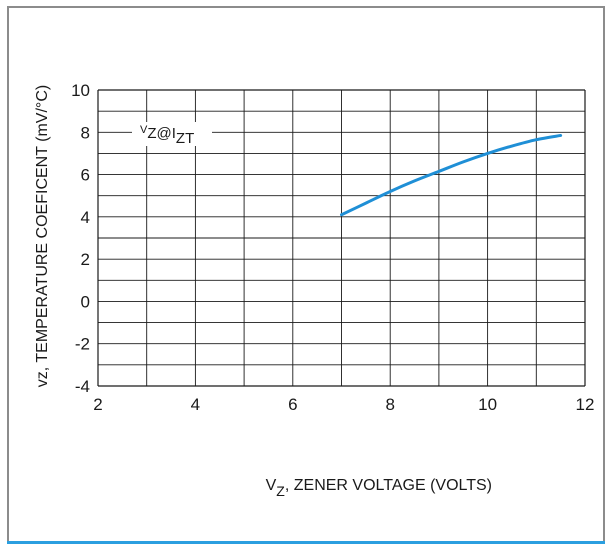 The image size is (615, 549). What do you see at coordinates (487, 404) in the screenshot?
I see `x-tick-label: 10` at bounding box center [487, 404].